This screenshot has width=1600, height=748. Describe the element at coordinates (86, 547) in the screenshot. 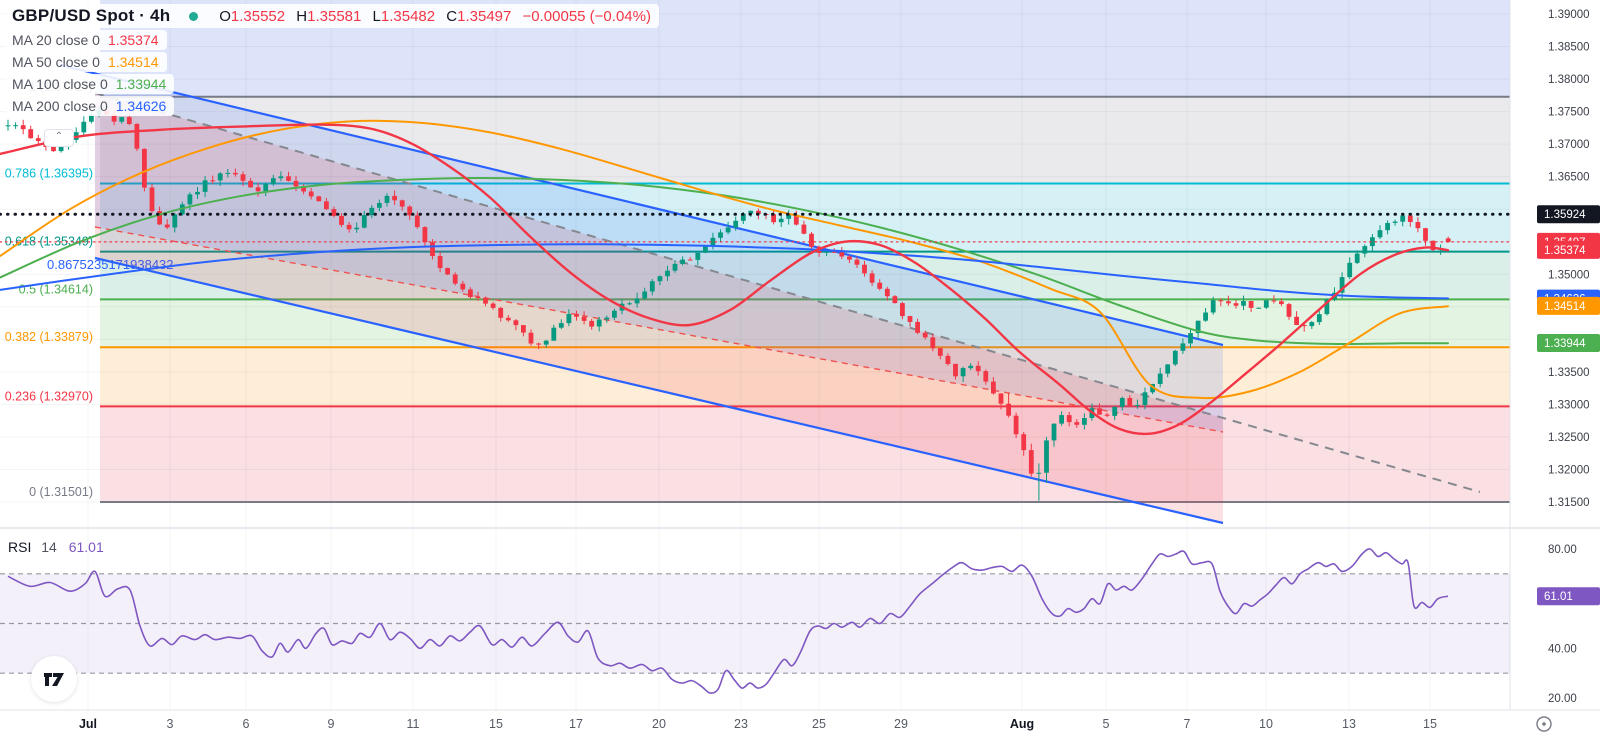

I see `rsi-value: 61.01` at that location.